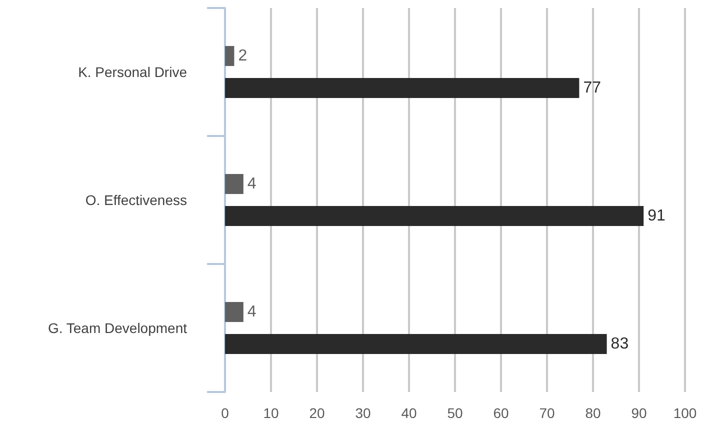 The height and width of the screenshot is (430, 714). Describe the element at coordinates (592, 88) in the screenshot. I see `data-label: 77` at that location.